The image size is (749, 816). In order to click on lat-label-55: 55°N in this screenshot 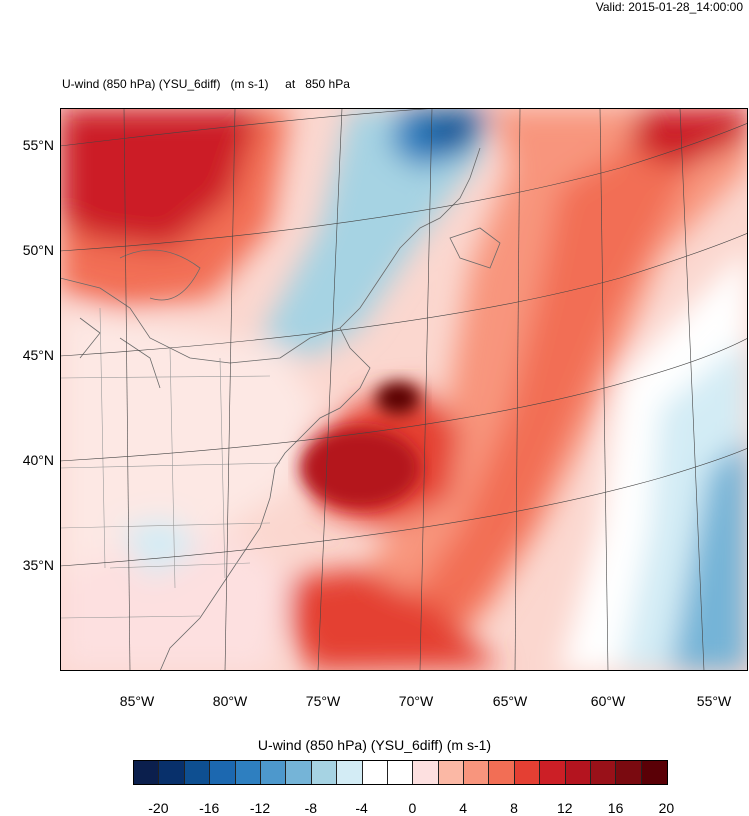, I will do `click(38, 145)`.